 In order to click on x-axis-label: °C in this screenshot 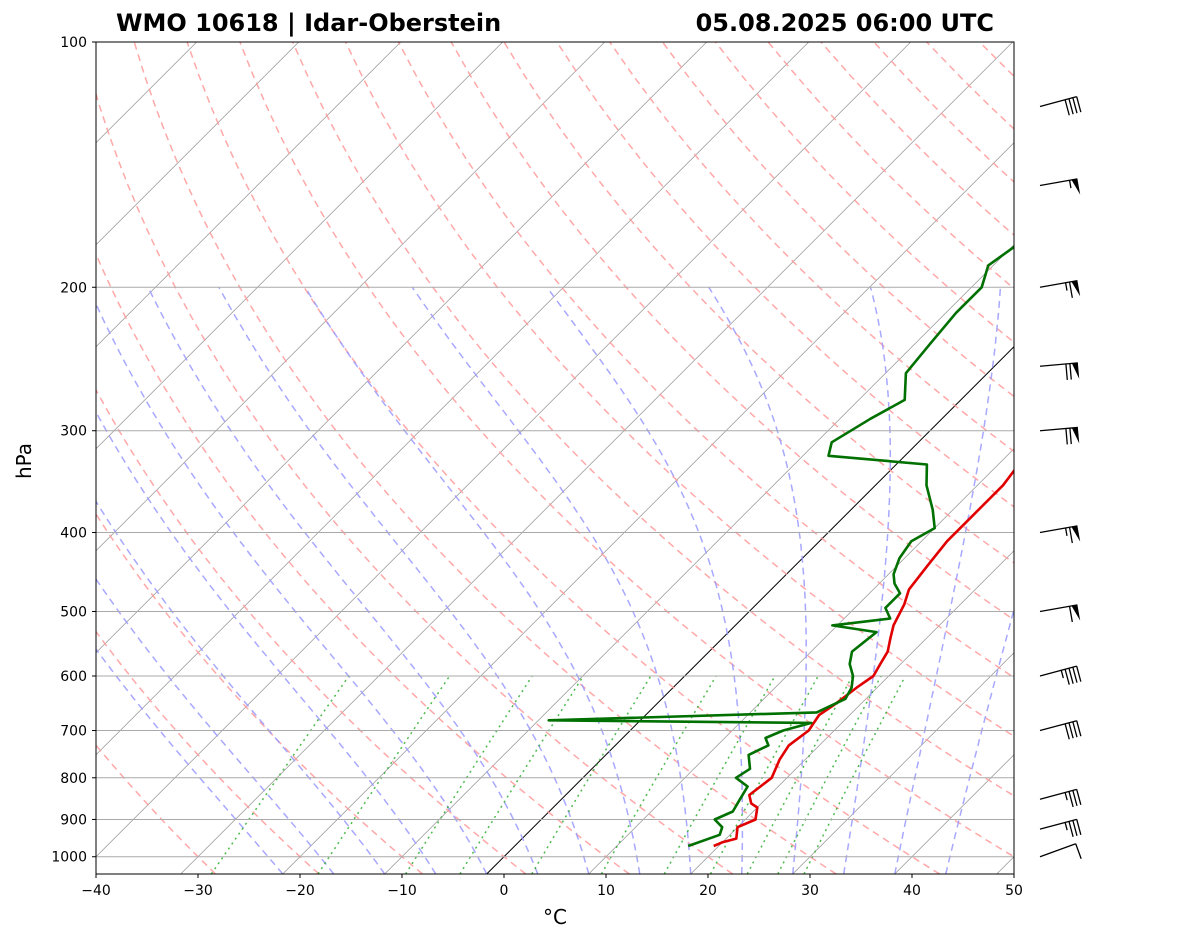, I will do `click(555, 917)`.